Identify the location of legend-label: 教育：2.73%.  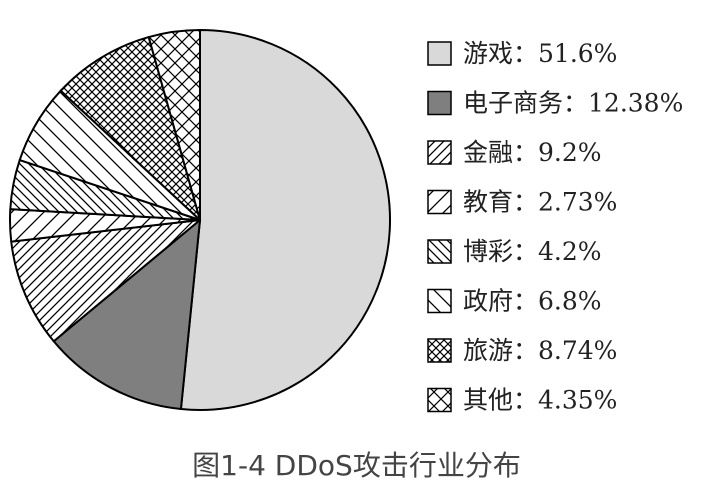
(540, 202).